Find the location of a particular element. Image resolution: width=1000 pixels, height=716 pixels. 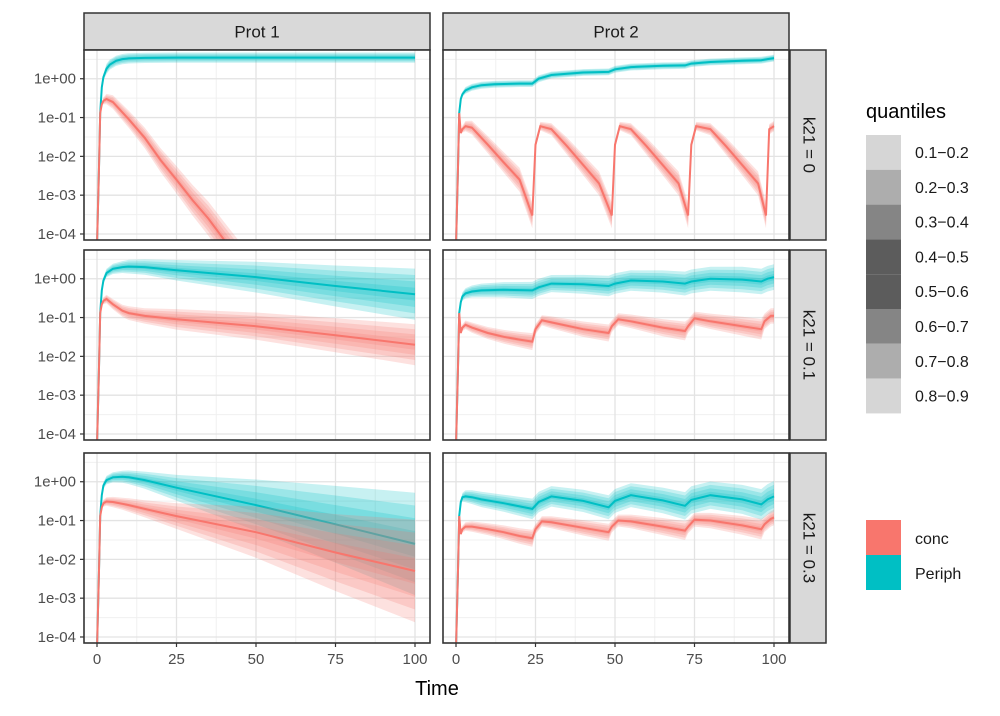

row-strip-label: k21 = 0.1 is located at coordinates (809, 345).